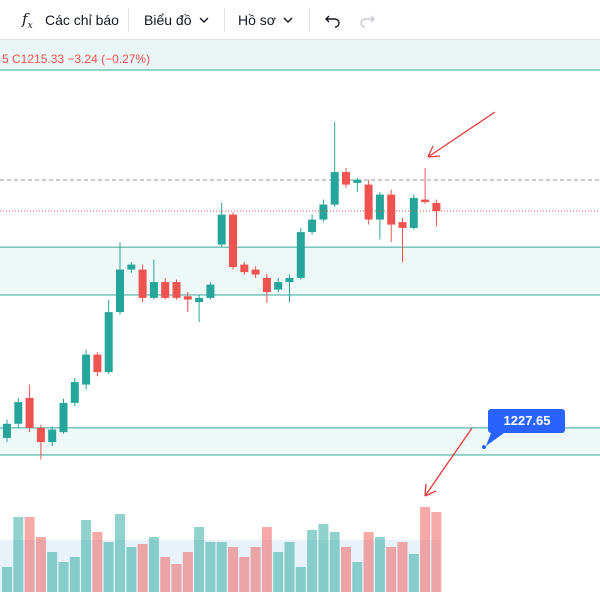 The width and height of the screenshot is (600, 600). What do you see at coordinates (367, 20) in the screenshot?
I see `redo` at bounding box center [367, 20].